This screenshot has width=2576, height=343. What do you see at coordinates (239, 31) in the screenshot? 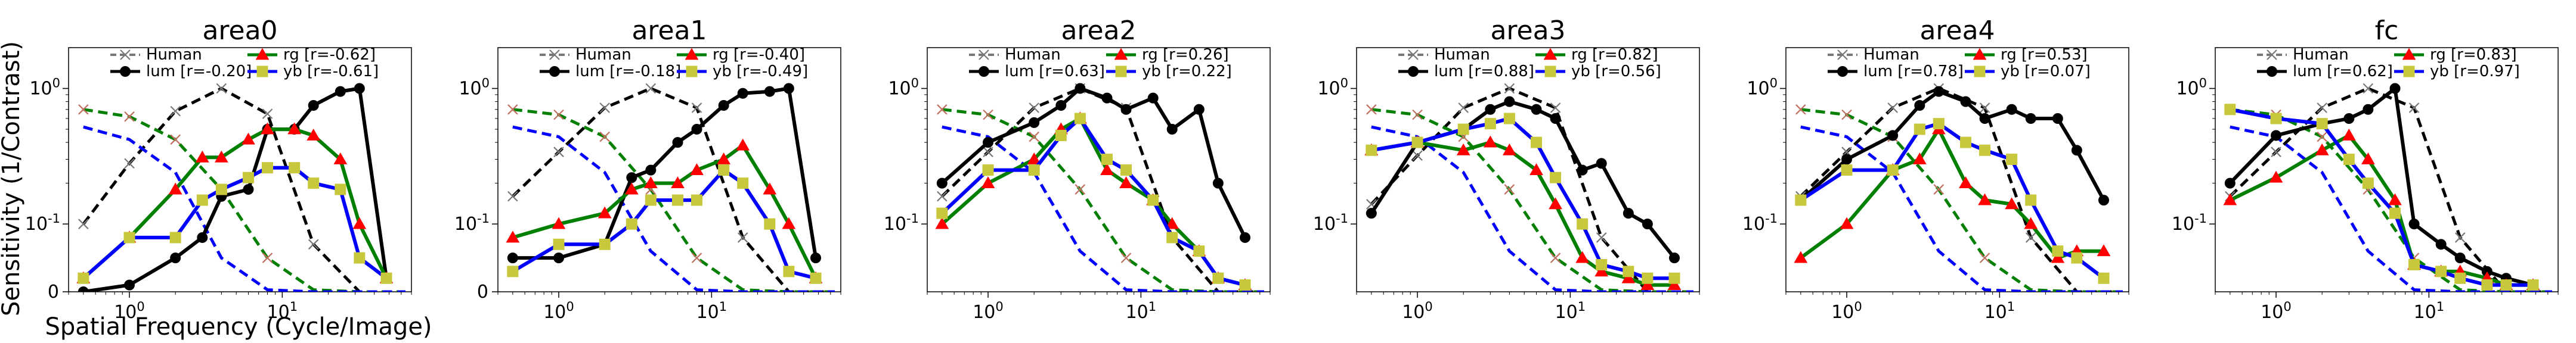
I see `panel-title: area0` at bounding box center [239, 31].